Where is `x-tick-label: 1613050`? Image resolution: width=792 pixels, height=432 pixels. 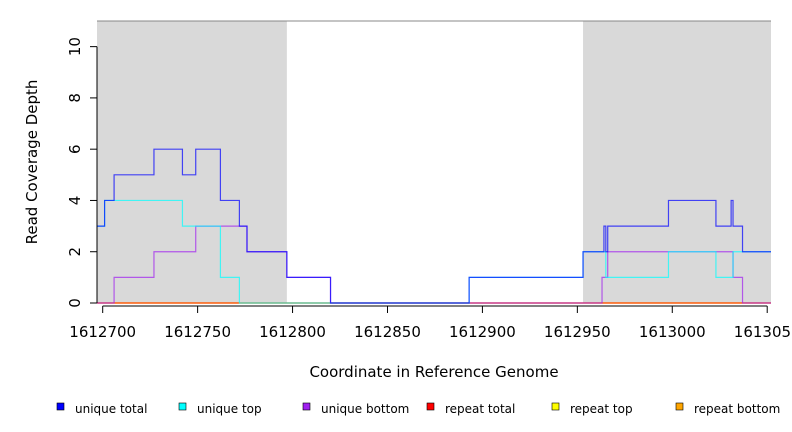
x-tick-label: 1613050 is located at coordinates (763, 332).